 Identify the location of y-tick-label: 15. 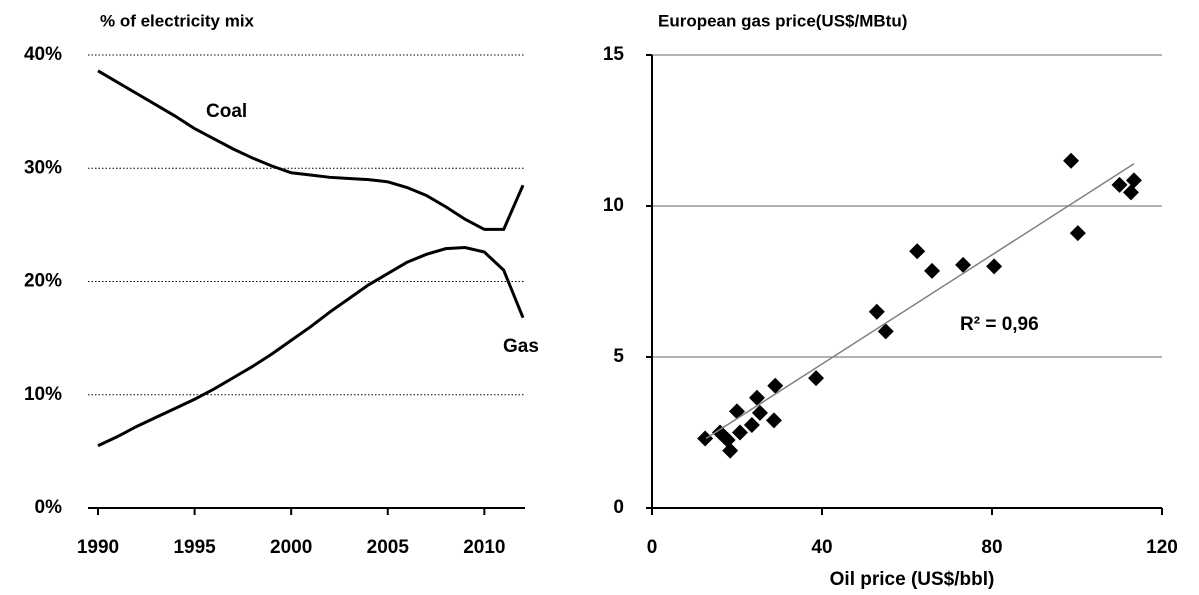
(614, 54).